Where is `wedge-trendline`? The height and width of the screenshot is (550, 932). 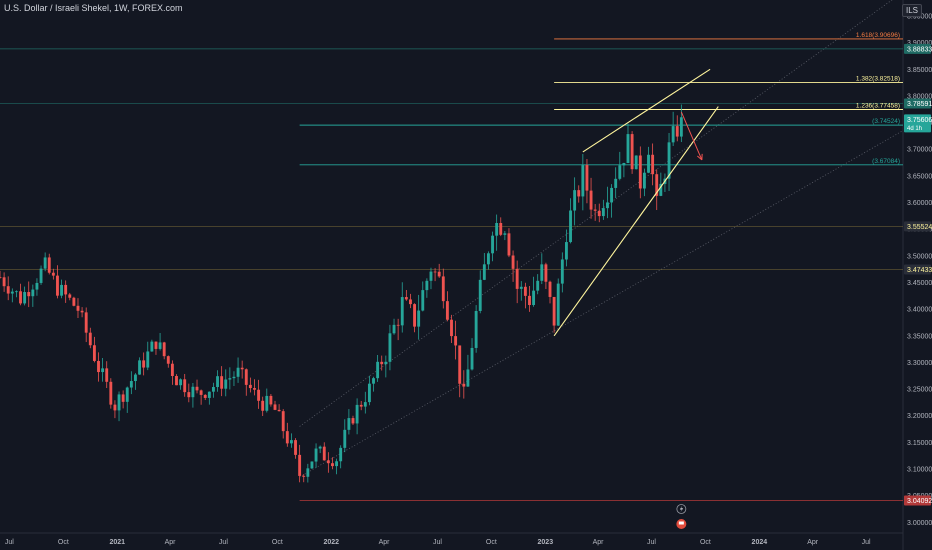
wedge-trendline is located at coordinates (646, 110).